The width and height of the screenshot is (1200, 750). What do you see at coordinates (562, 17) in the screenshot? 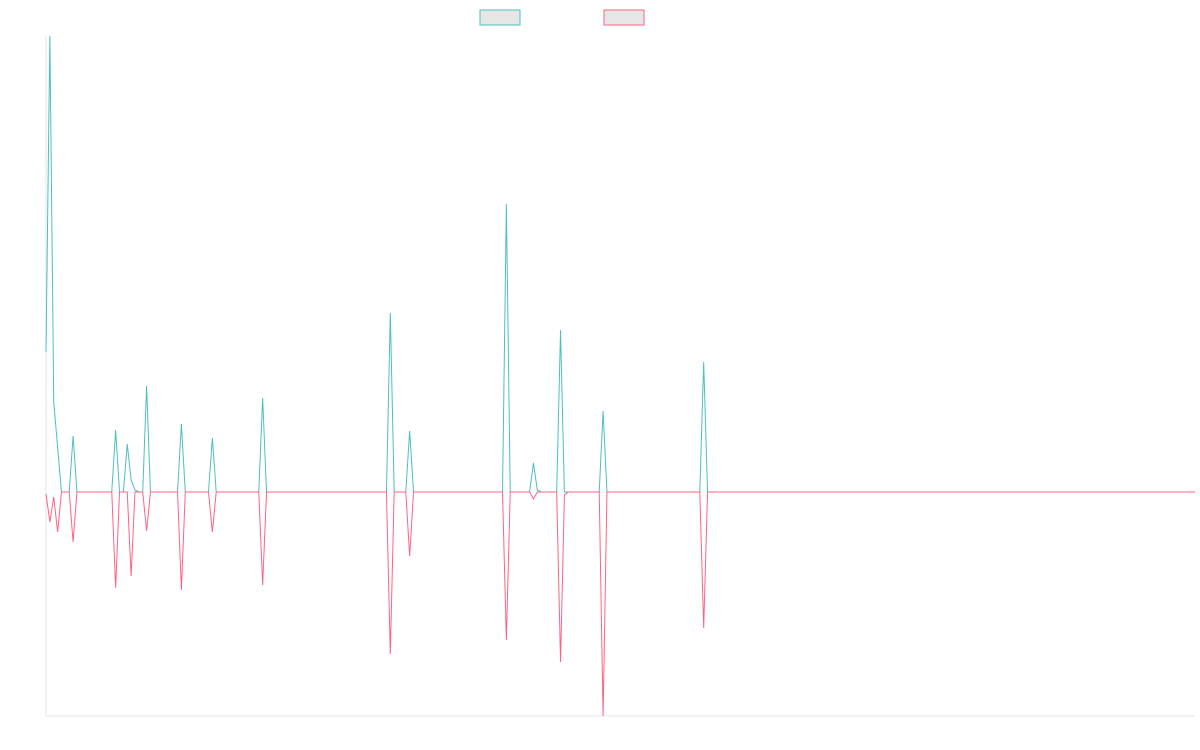
I see `legend` at bounding box center [562, 17].